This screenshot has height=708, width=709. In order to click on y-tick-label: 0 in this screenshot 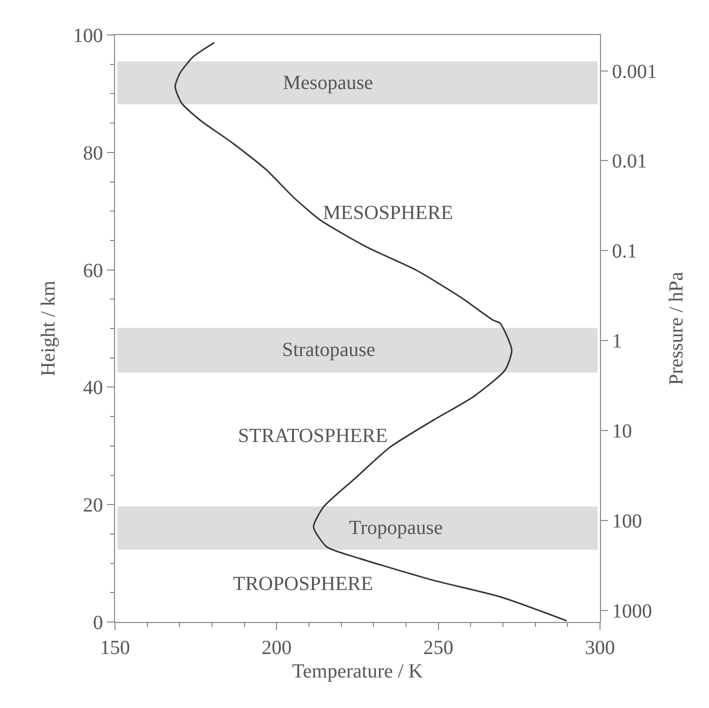, I will do `click(98, 623)`.